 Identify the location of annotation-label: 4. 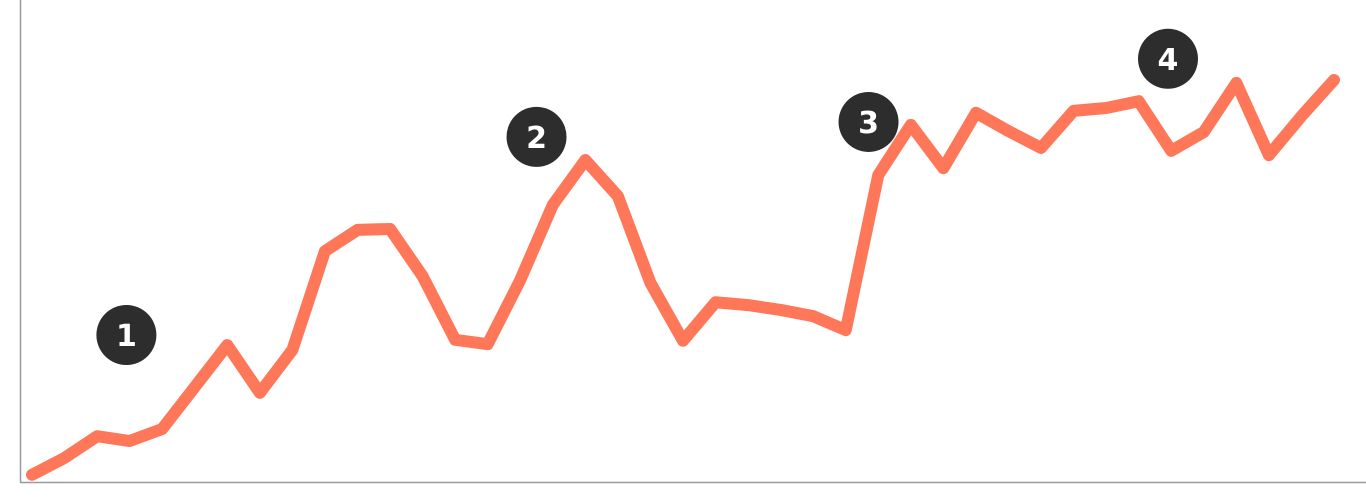
(1168, 60).